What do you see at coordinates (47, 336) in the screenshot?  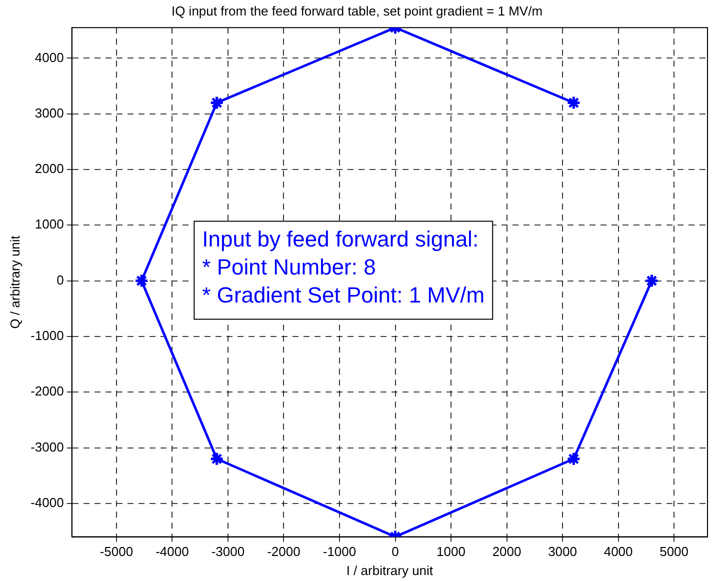 I see `y-tick-label: -1000` at bounding box center [47, 336].